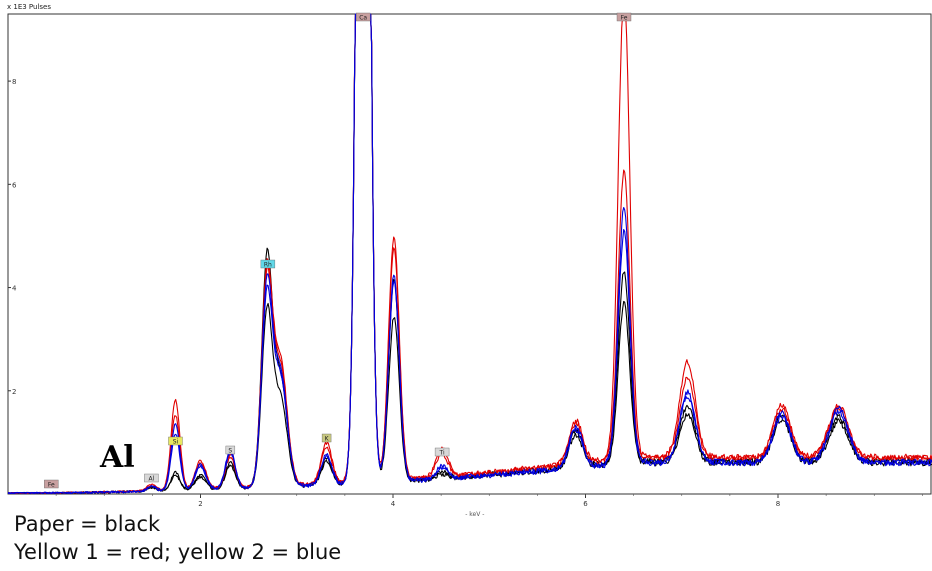 The width and height of the screenshot is (932, 571). I want to click on svg-text: Ti, so click(442, 453).